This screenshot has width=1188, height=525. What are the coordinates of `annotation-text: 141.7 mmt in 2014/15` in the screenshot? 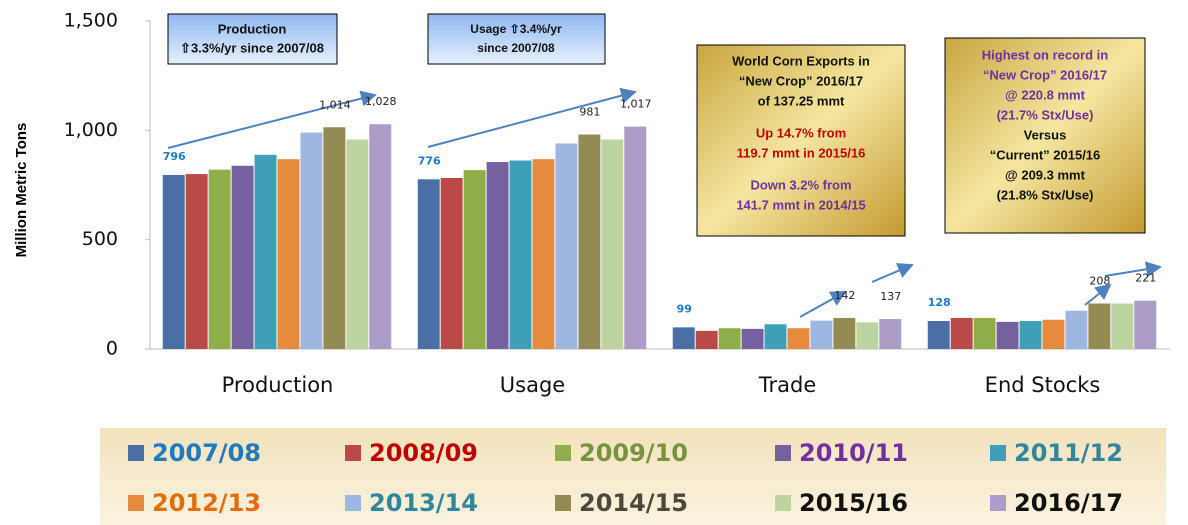 It's located at (800, 204).